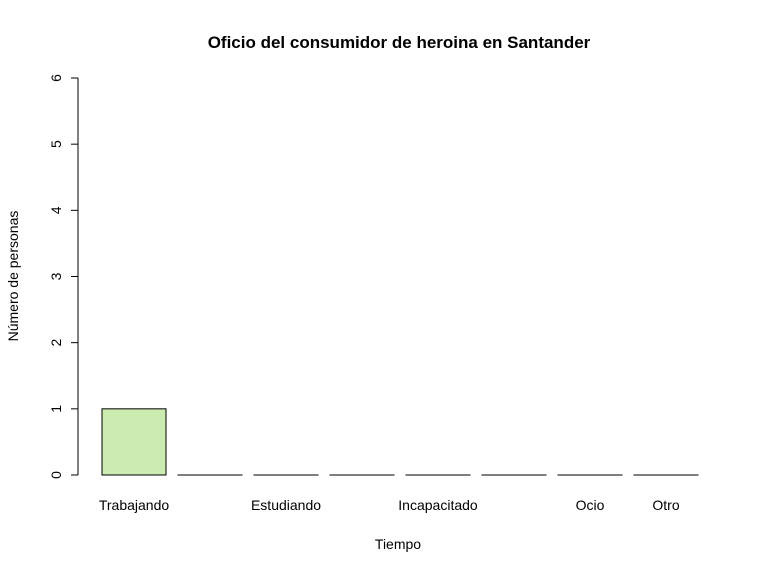 Image resolution: width=761 pixels, height=573 pixels. What do you see at coordinates (56, 409) in the screenshot?
I see `y-tick-label: 1` at bounding box center [56, 409].